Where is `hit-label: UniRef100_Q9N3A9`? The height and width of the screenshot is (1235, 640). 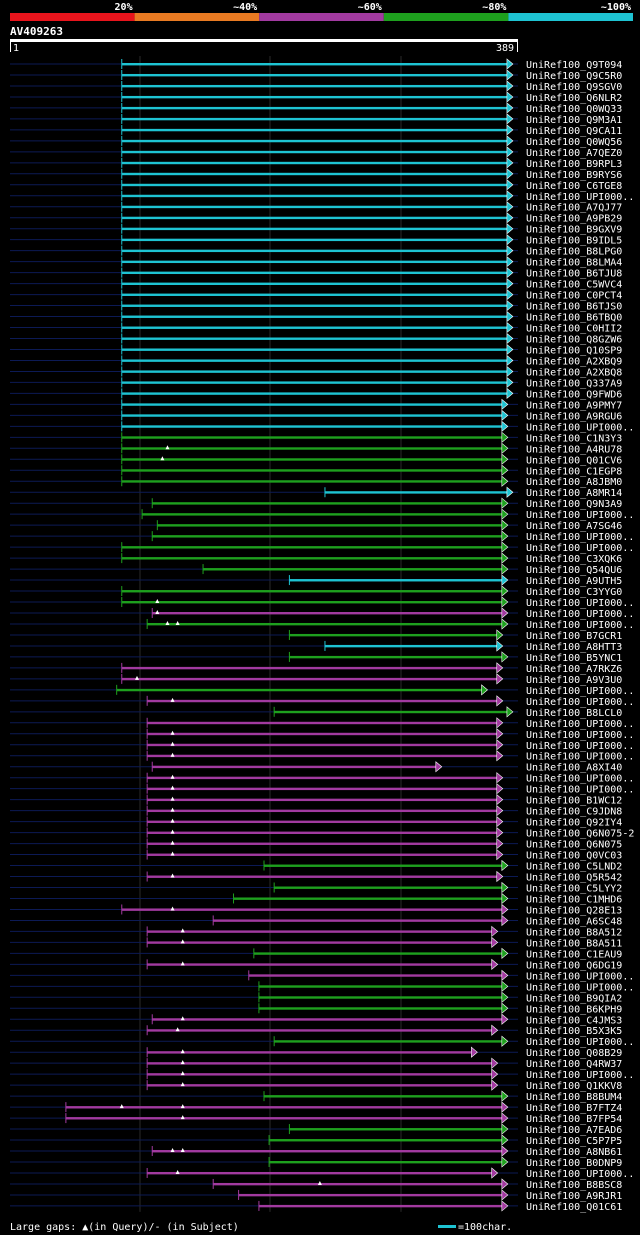
hit-label: UniRef100_Q9N3A9 is located at coordinates (574, 504).